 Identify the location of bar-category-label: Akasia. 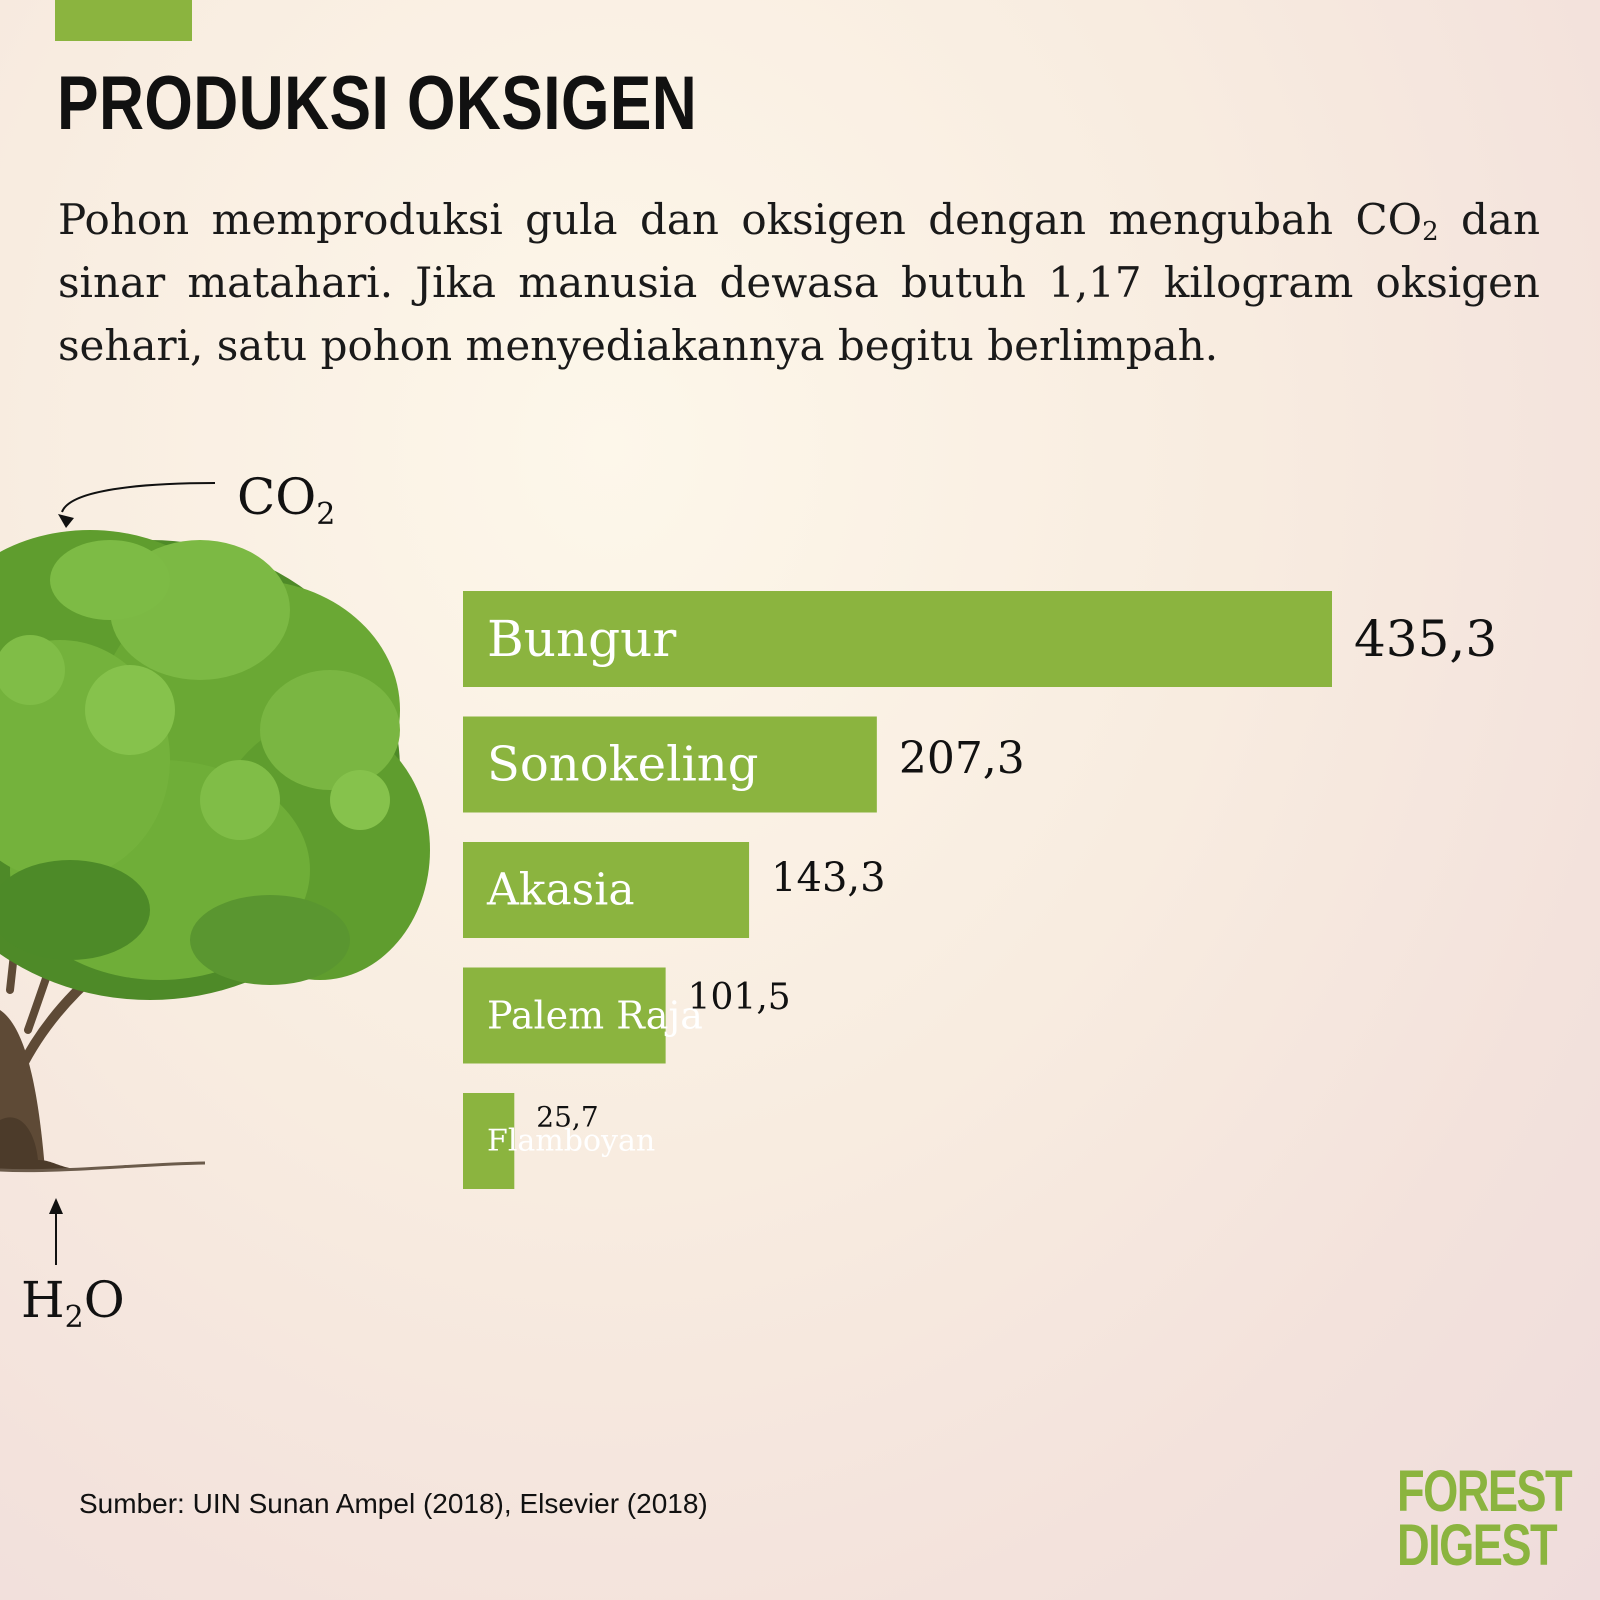
(560, 890).